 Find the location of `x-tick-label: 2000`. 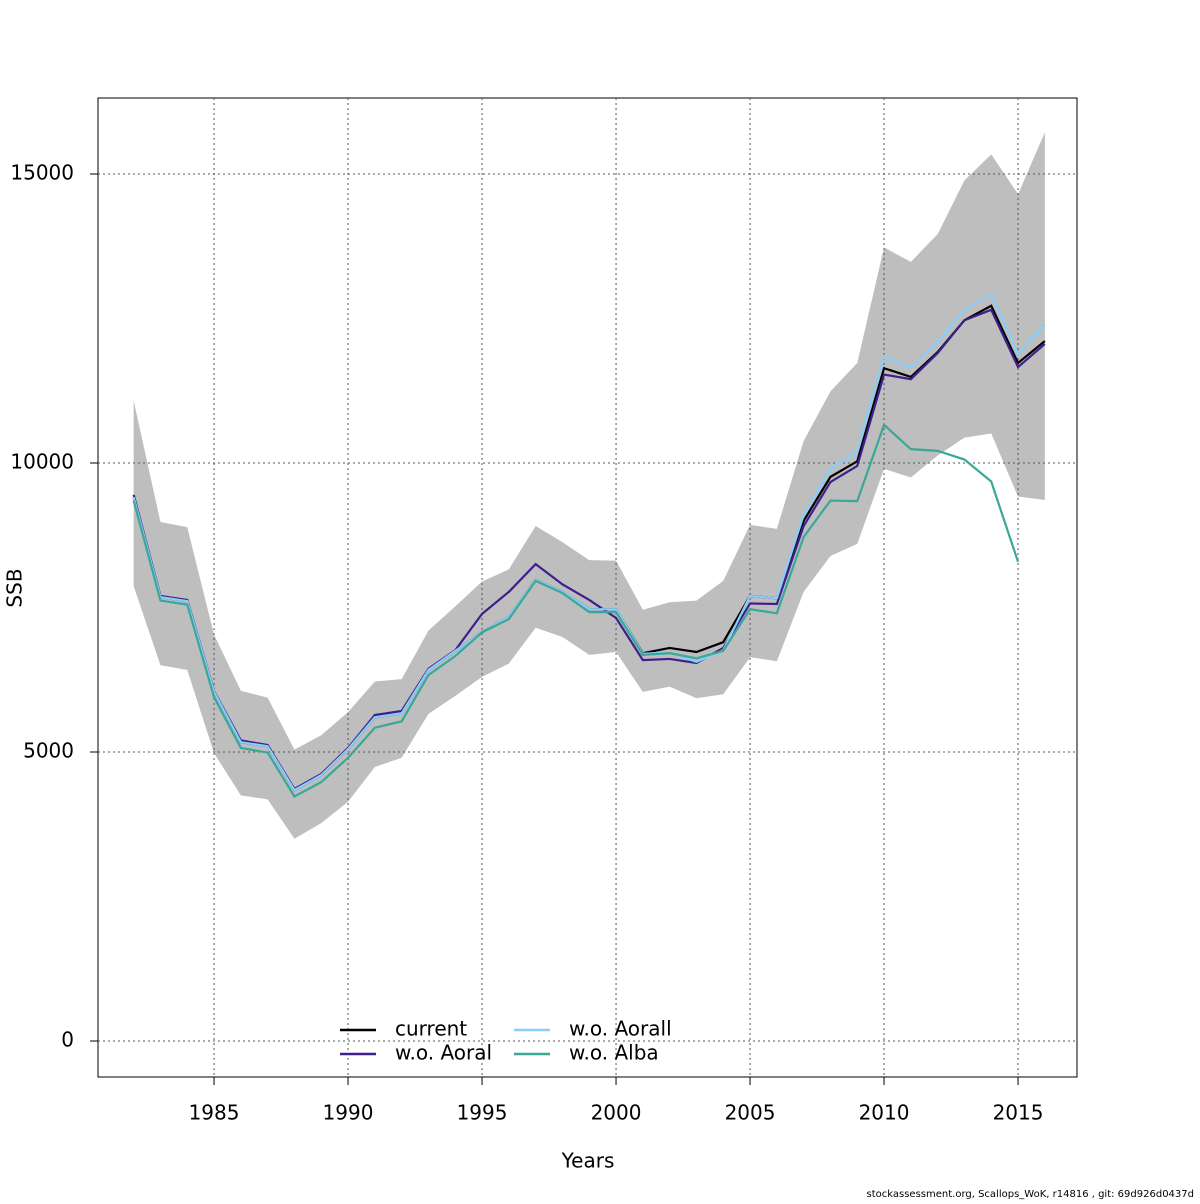

x-tick-label: 2000 is located at coordinates (616, 1113).